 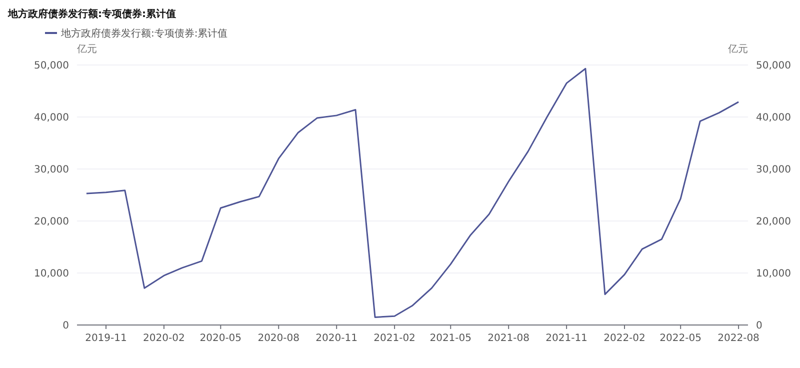 I want to click on x-tick-label: 2021-11, so click(x=567, y=338).